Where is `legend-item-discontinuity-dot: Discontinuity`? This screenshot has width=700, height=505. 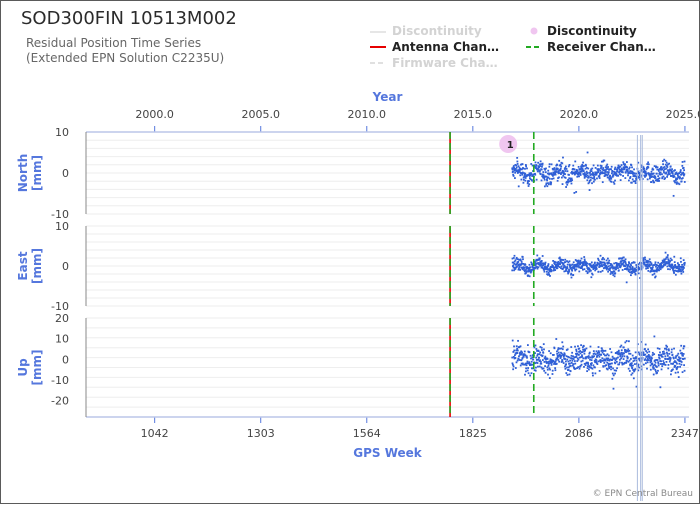
legend-item-discontinuity-dot: Discontinuity is located at coordinates (592, 31).